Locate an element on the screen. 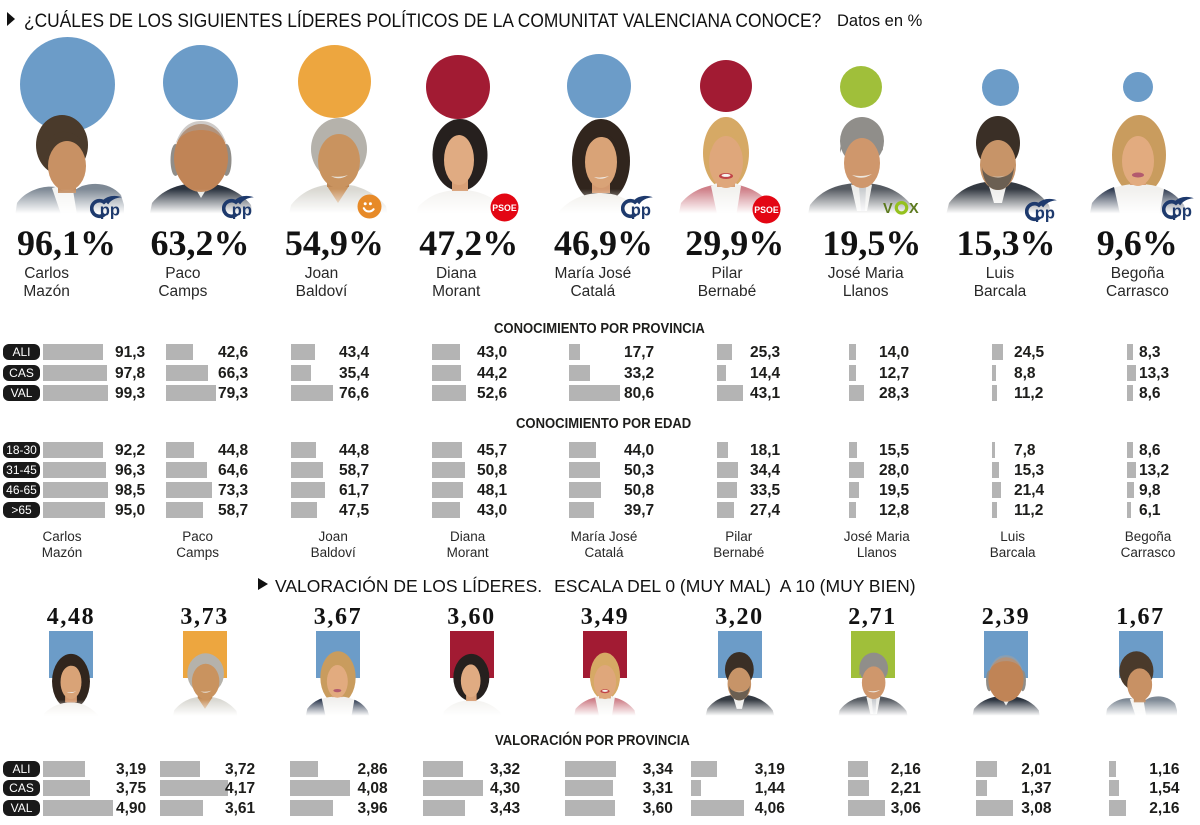 The width and height of the screenshot is (1200, 825). svg-text: X is located at coordinates (914, 208).